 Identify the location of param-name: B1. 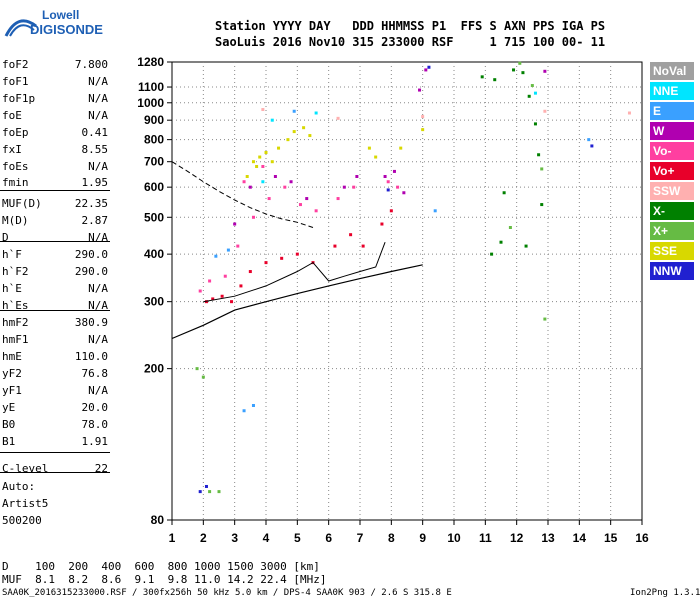
(9, 441).